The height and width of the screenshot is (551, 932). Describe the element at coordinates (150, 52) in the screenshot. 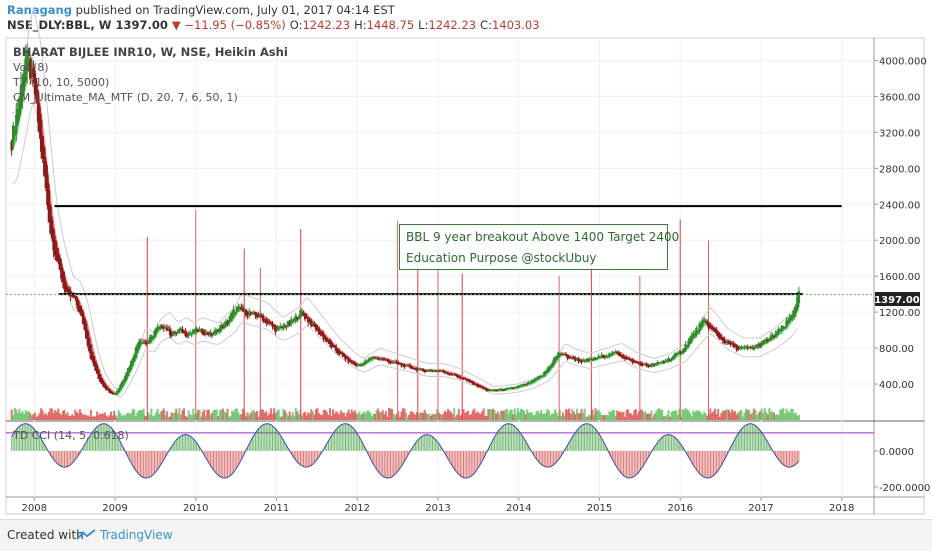

I see `series-title: BHARAT BIJLEE INR10, W, NSE, Heikin Ashi` at that location.